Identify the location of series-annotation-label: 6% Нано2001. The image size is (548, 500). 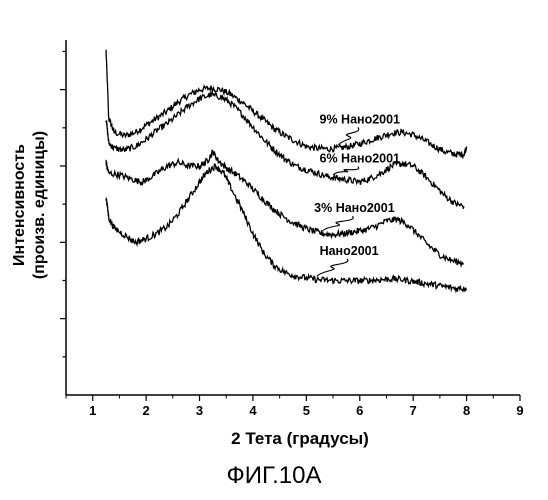
(360, 158).